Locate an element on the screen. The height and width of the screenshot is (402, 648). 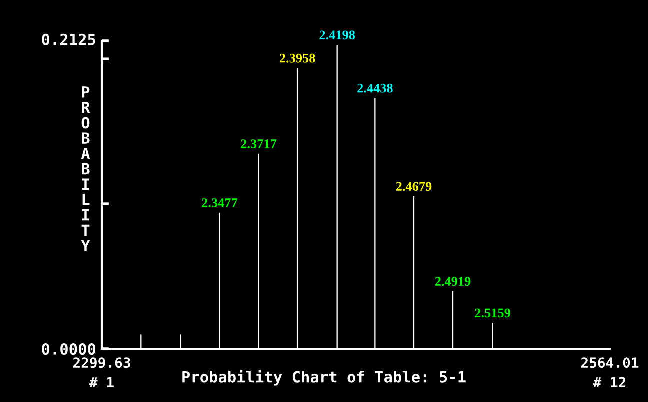
annotation: 2.4919 is located at coordinates (453, 281).